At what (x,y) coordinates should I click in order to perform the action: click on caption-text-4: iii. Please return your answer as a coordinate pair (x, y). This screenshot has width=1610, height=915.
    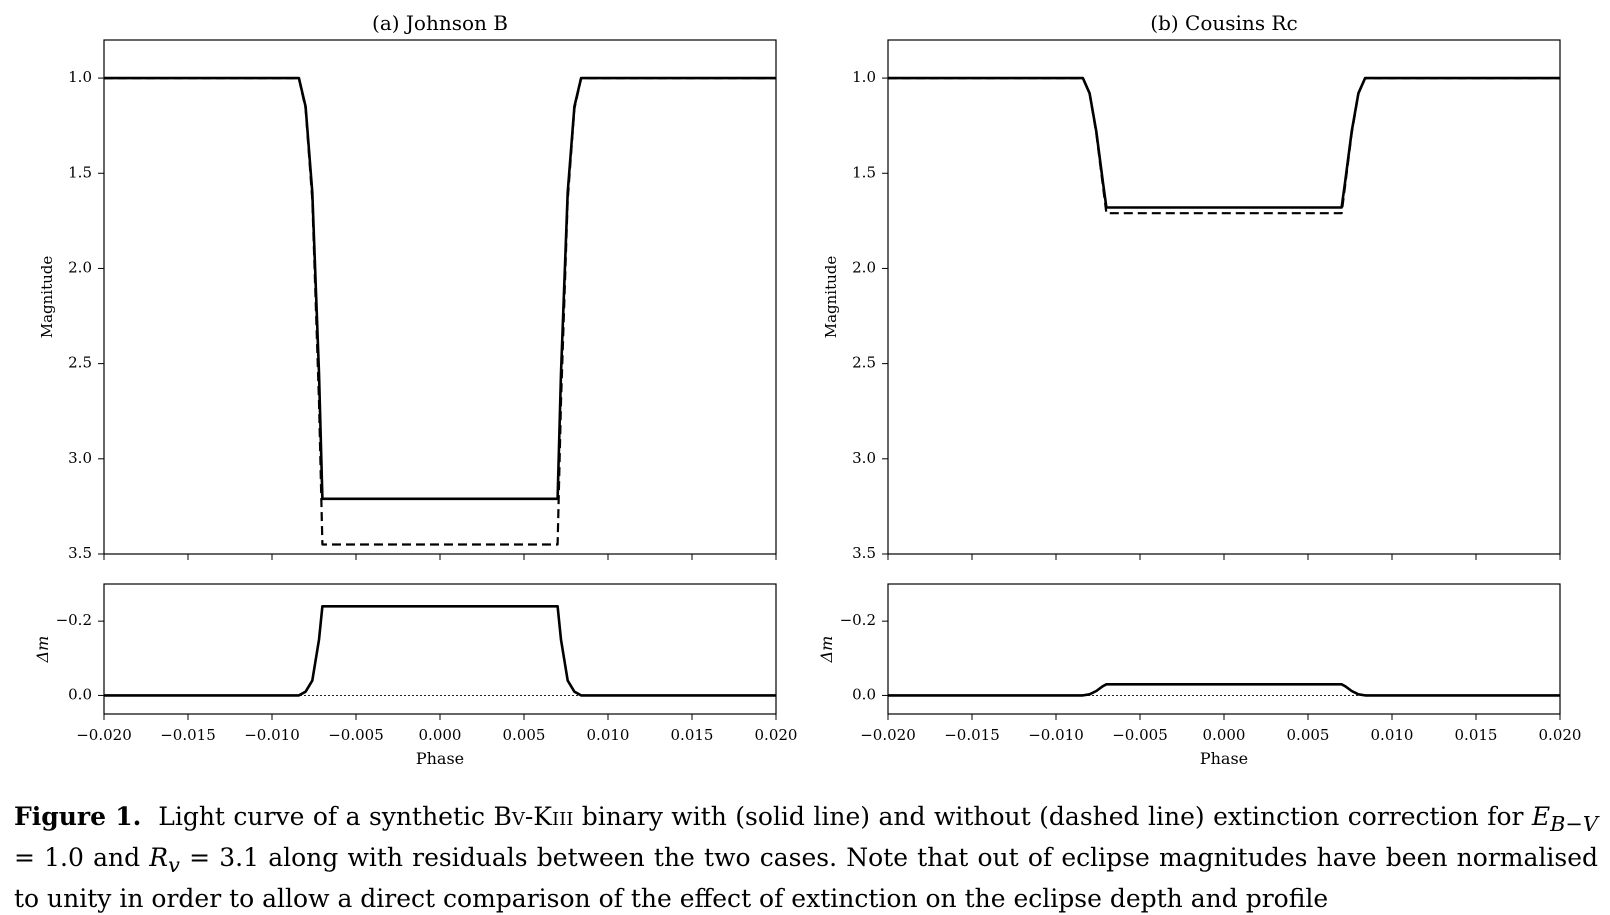
    Looking at the image, I should click on (562, 816).